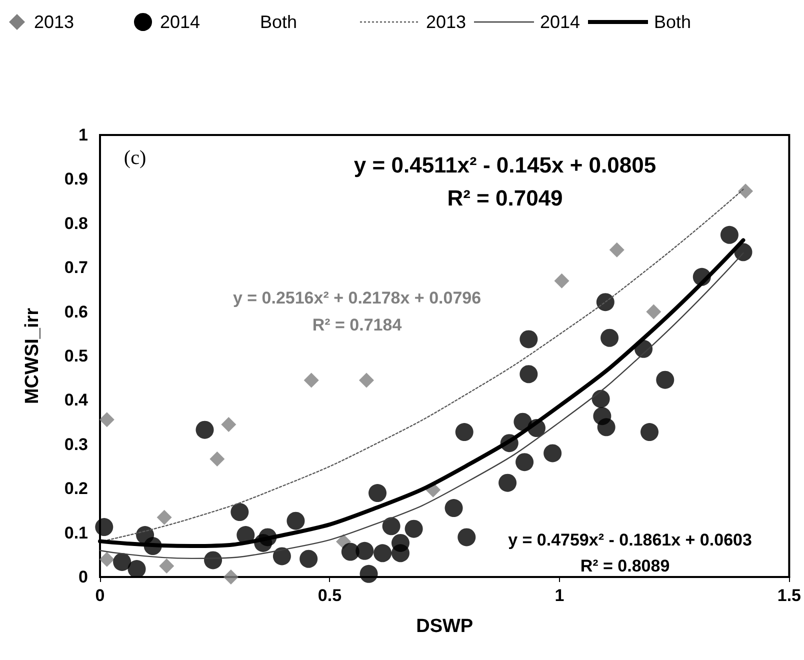 This screenshot has height=660, width=804. What do you see at coordinates (83, 135) in the screenshot?
I see `y-tick-label: 1` at bounding box center [83, 135].